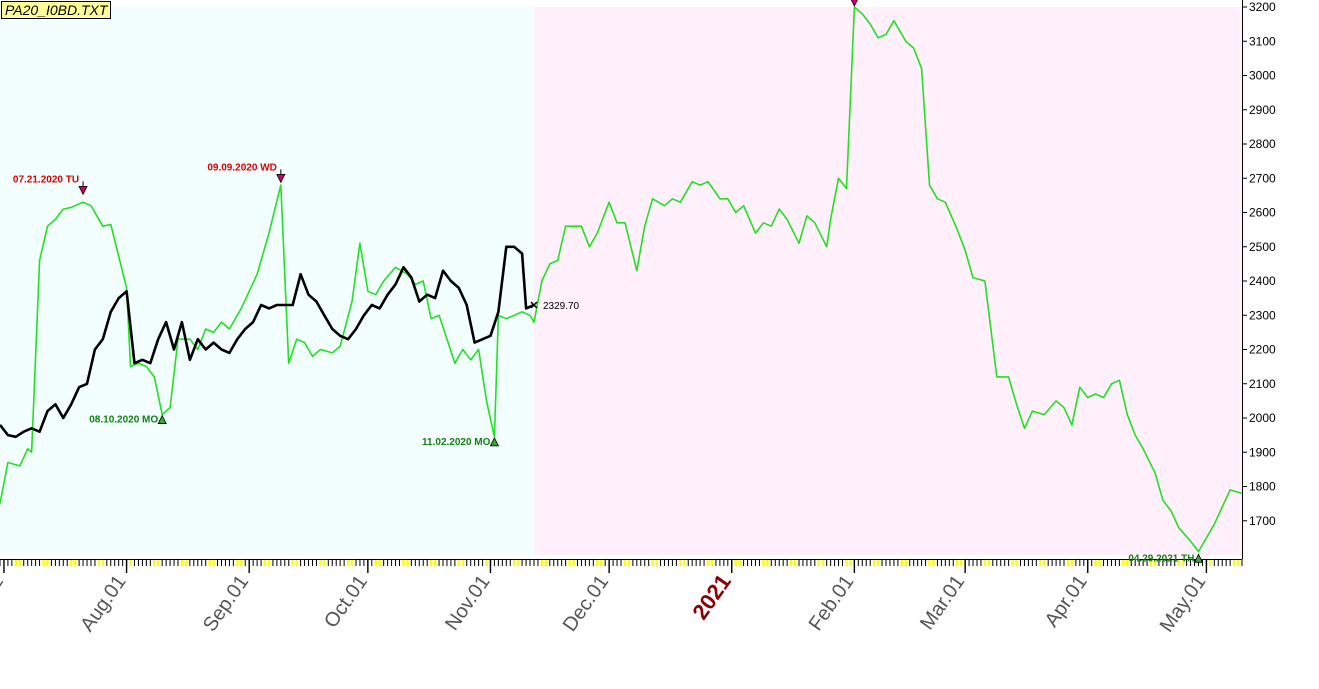  I want to click on y-tick-label: 2600, so click(1262, 213).